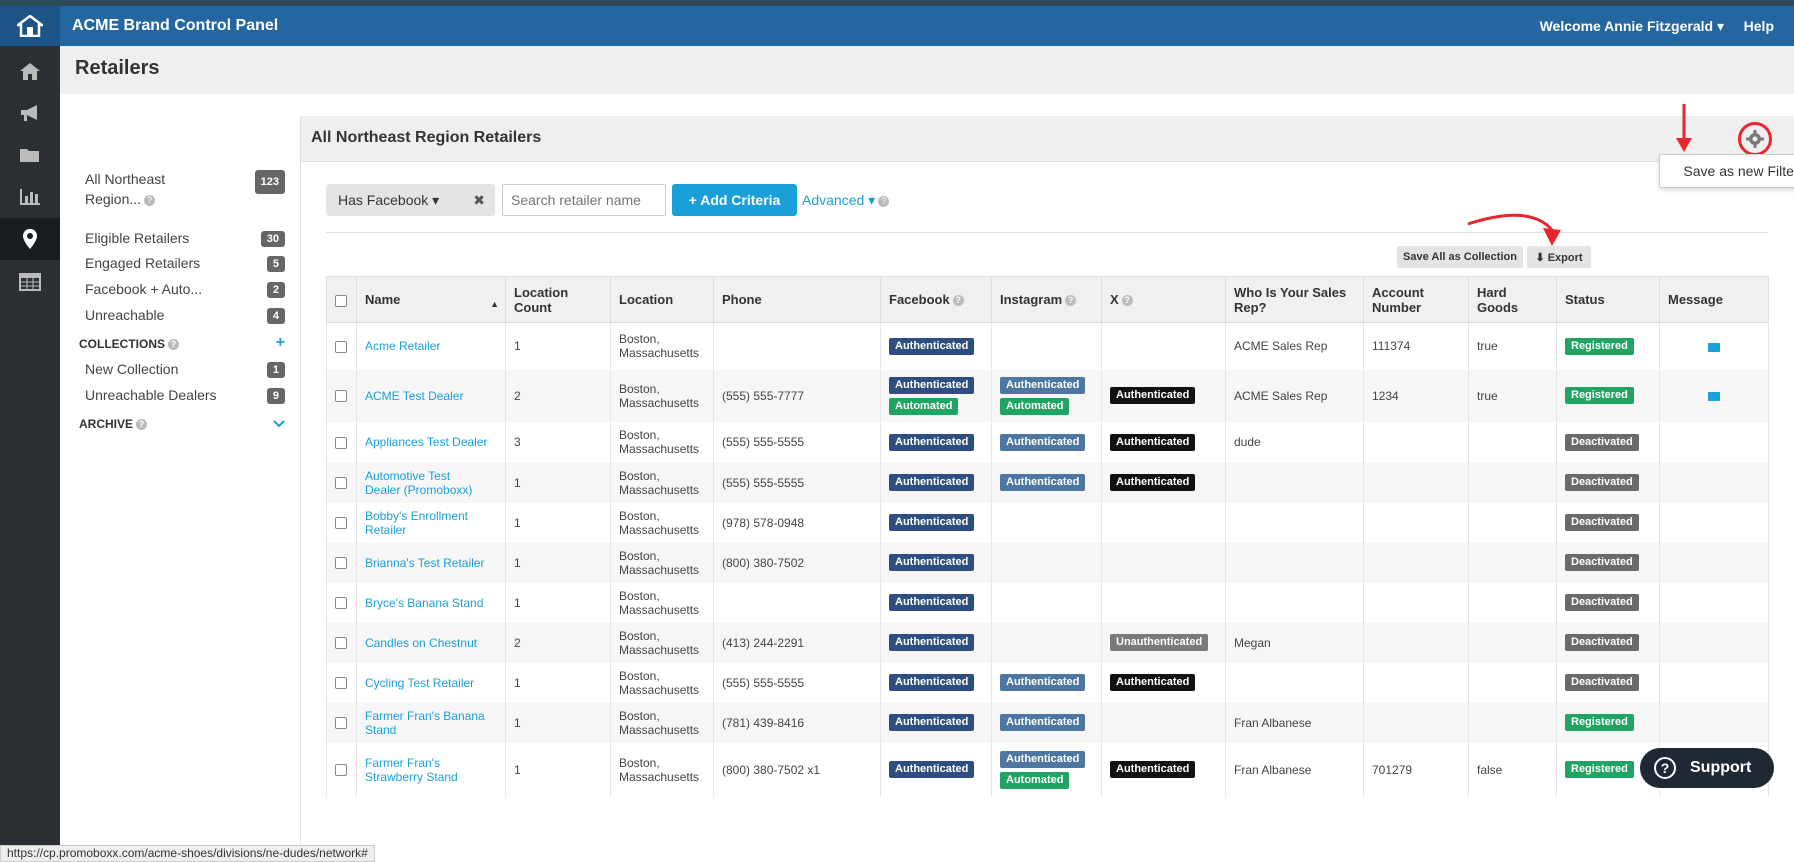 Image resolution: width=1794 pixels, height=862 pixels. I want to click on retailer-name-link: Candles on Chestnut, so click(421, 643).